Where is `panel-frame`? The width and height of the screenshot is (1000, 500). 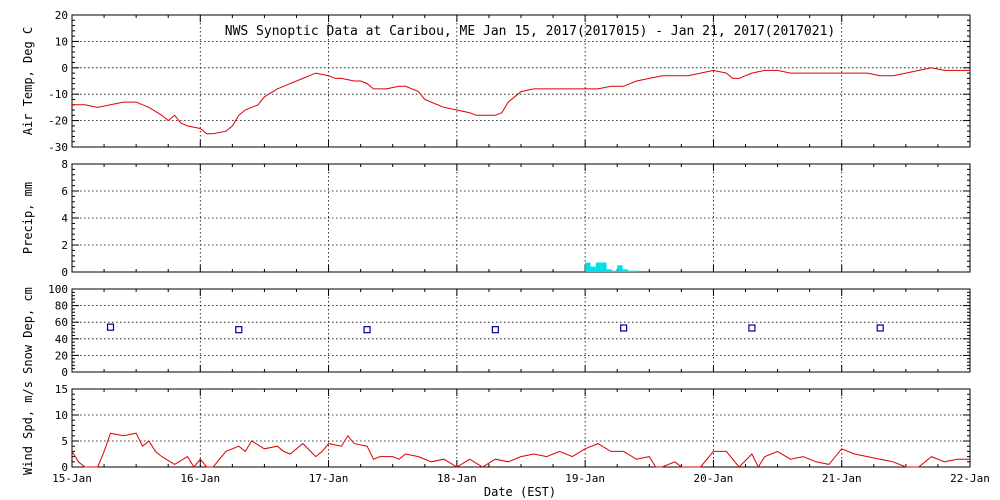
panel-frame is located at coordinates (521, 428).